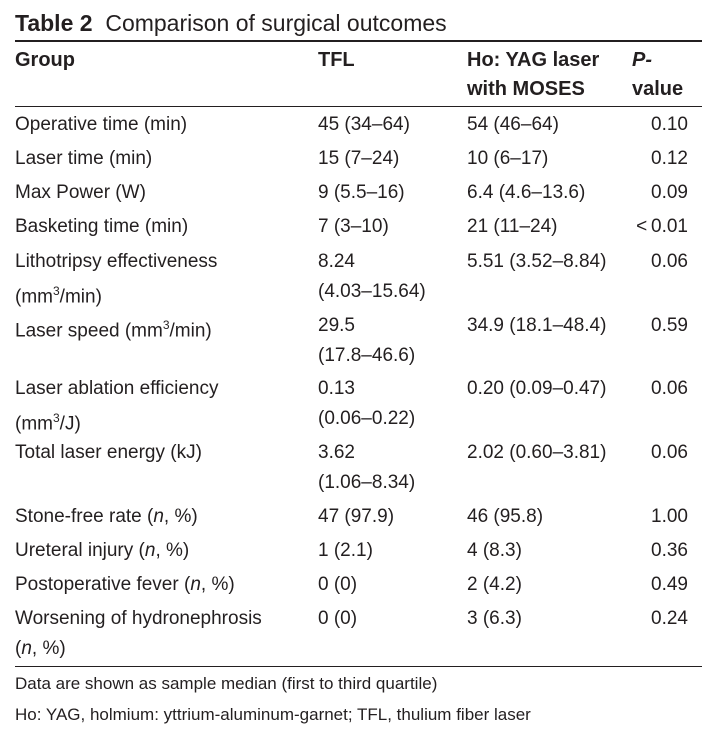 The image size is (714, 738). I want to click on row-ablation-group-line1: Laser ablation efficiency, so click(117, 388).